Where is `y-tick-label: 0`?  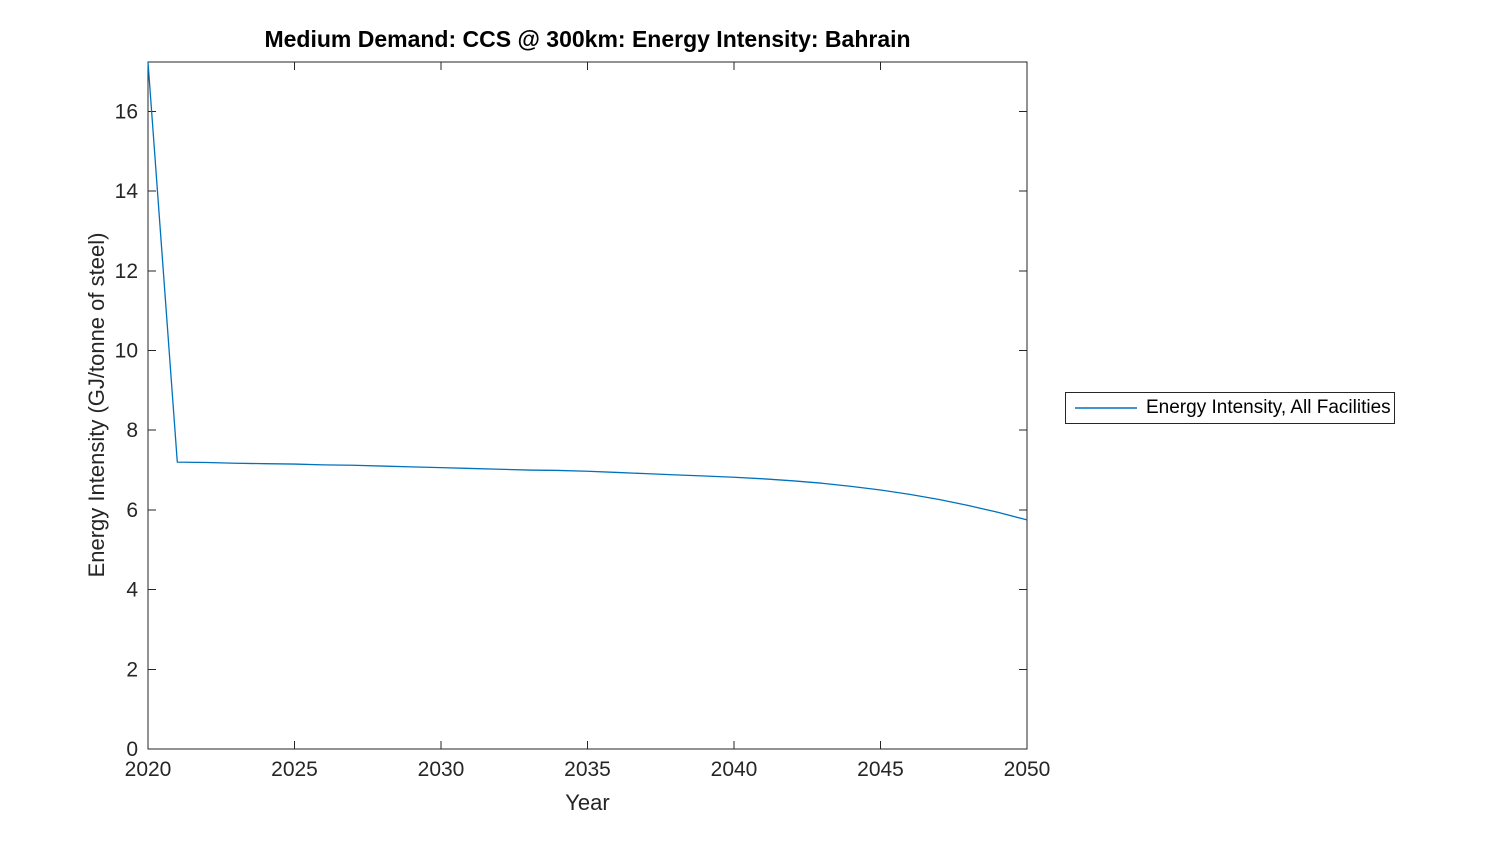
y-tick-label: 0 is located at coordinates (132, 749).